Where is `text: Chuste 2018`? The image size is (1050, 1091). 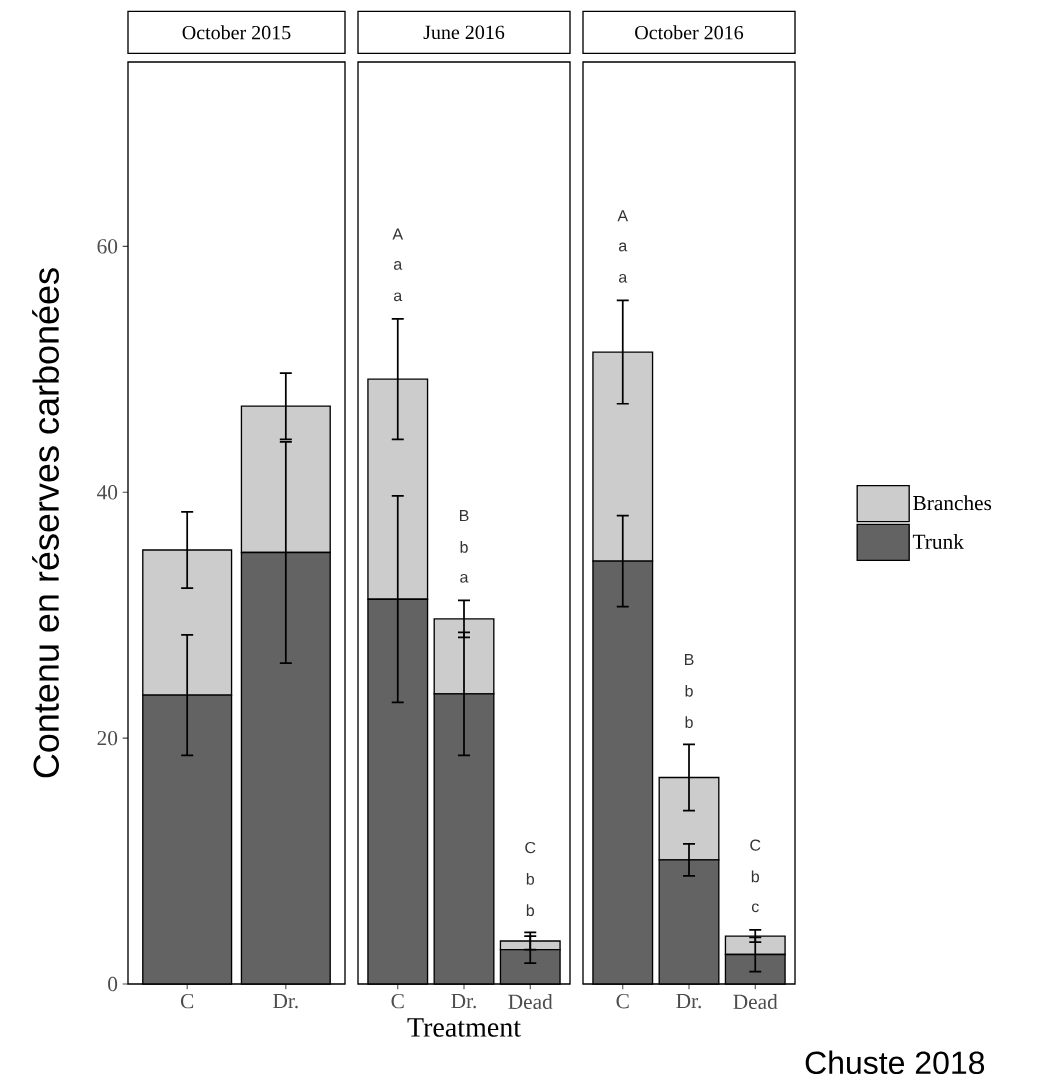 text: Chuste 2018 is located at coordinates (895, 1062).